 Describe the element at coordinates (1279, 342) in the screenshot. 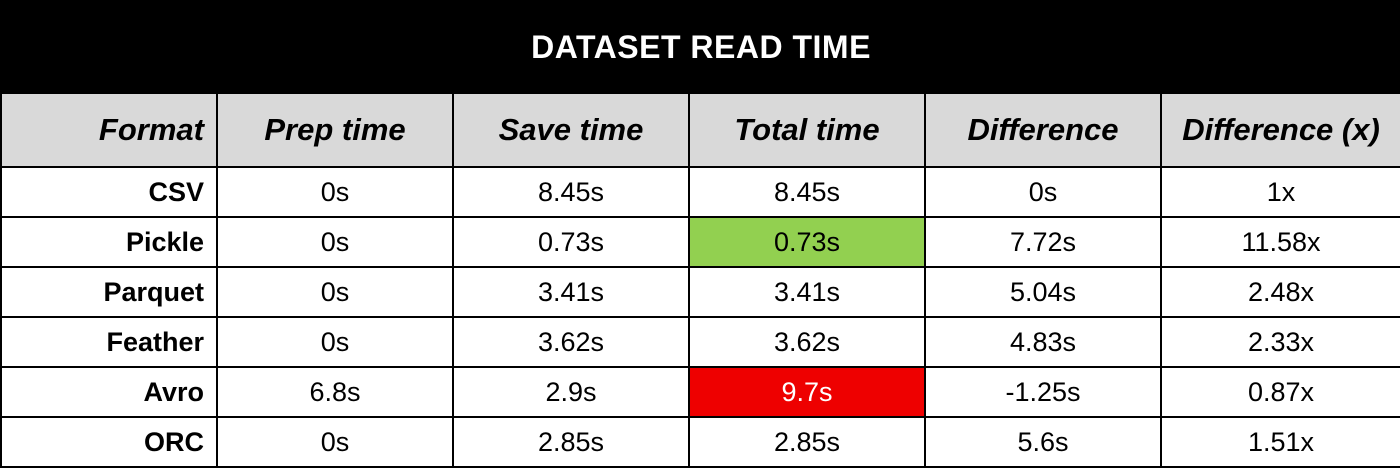

I see `difference-x-cell: 2.33x` at that location.